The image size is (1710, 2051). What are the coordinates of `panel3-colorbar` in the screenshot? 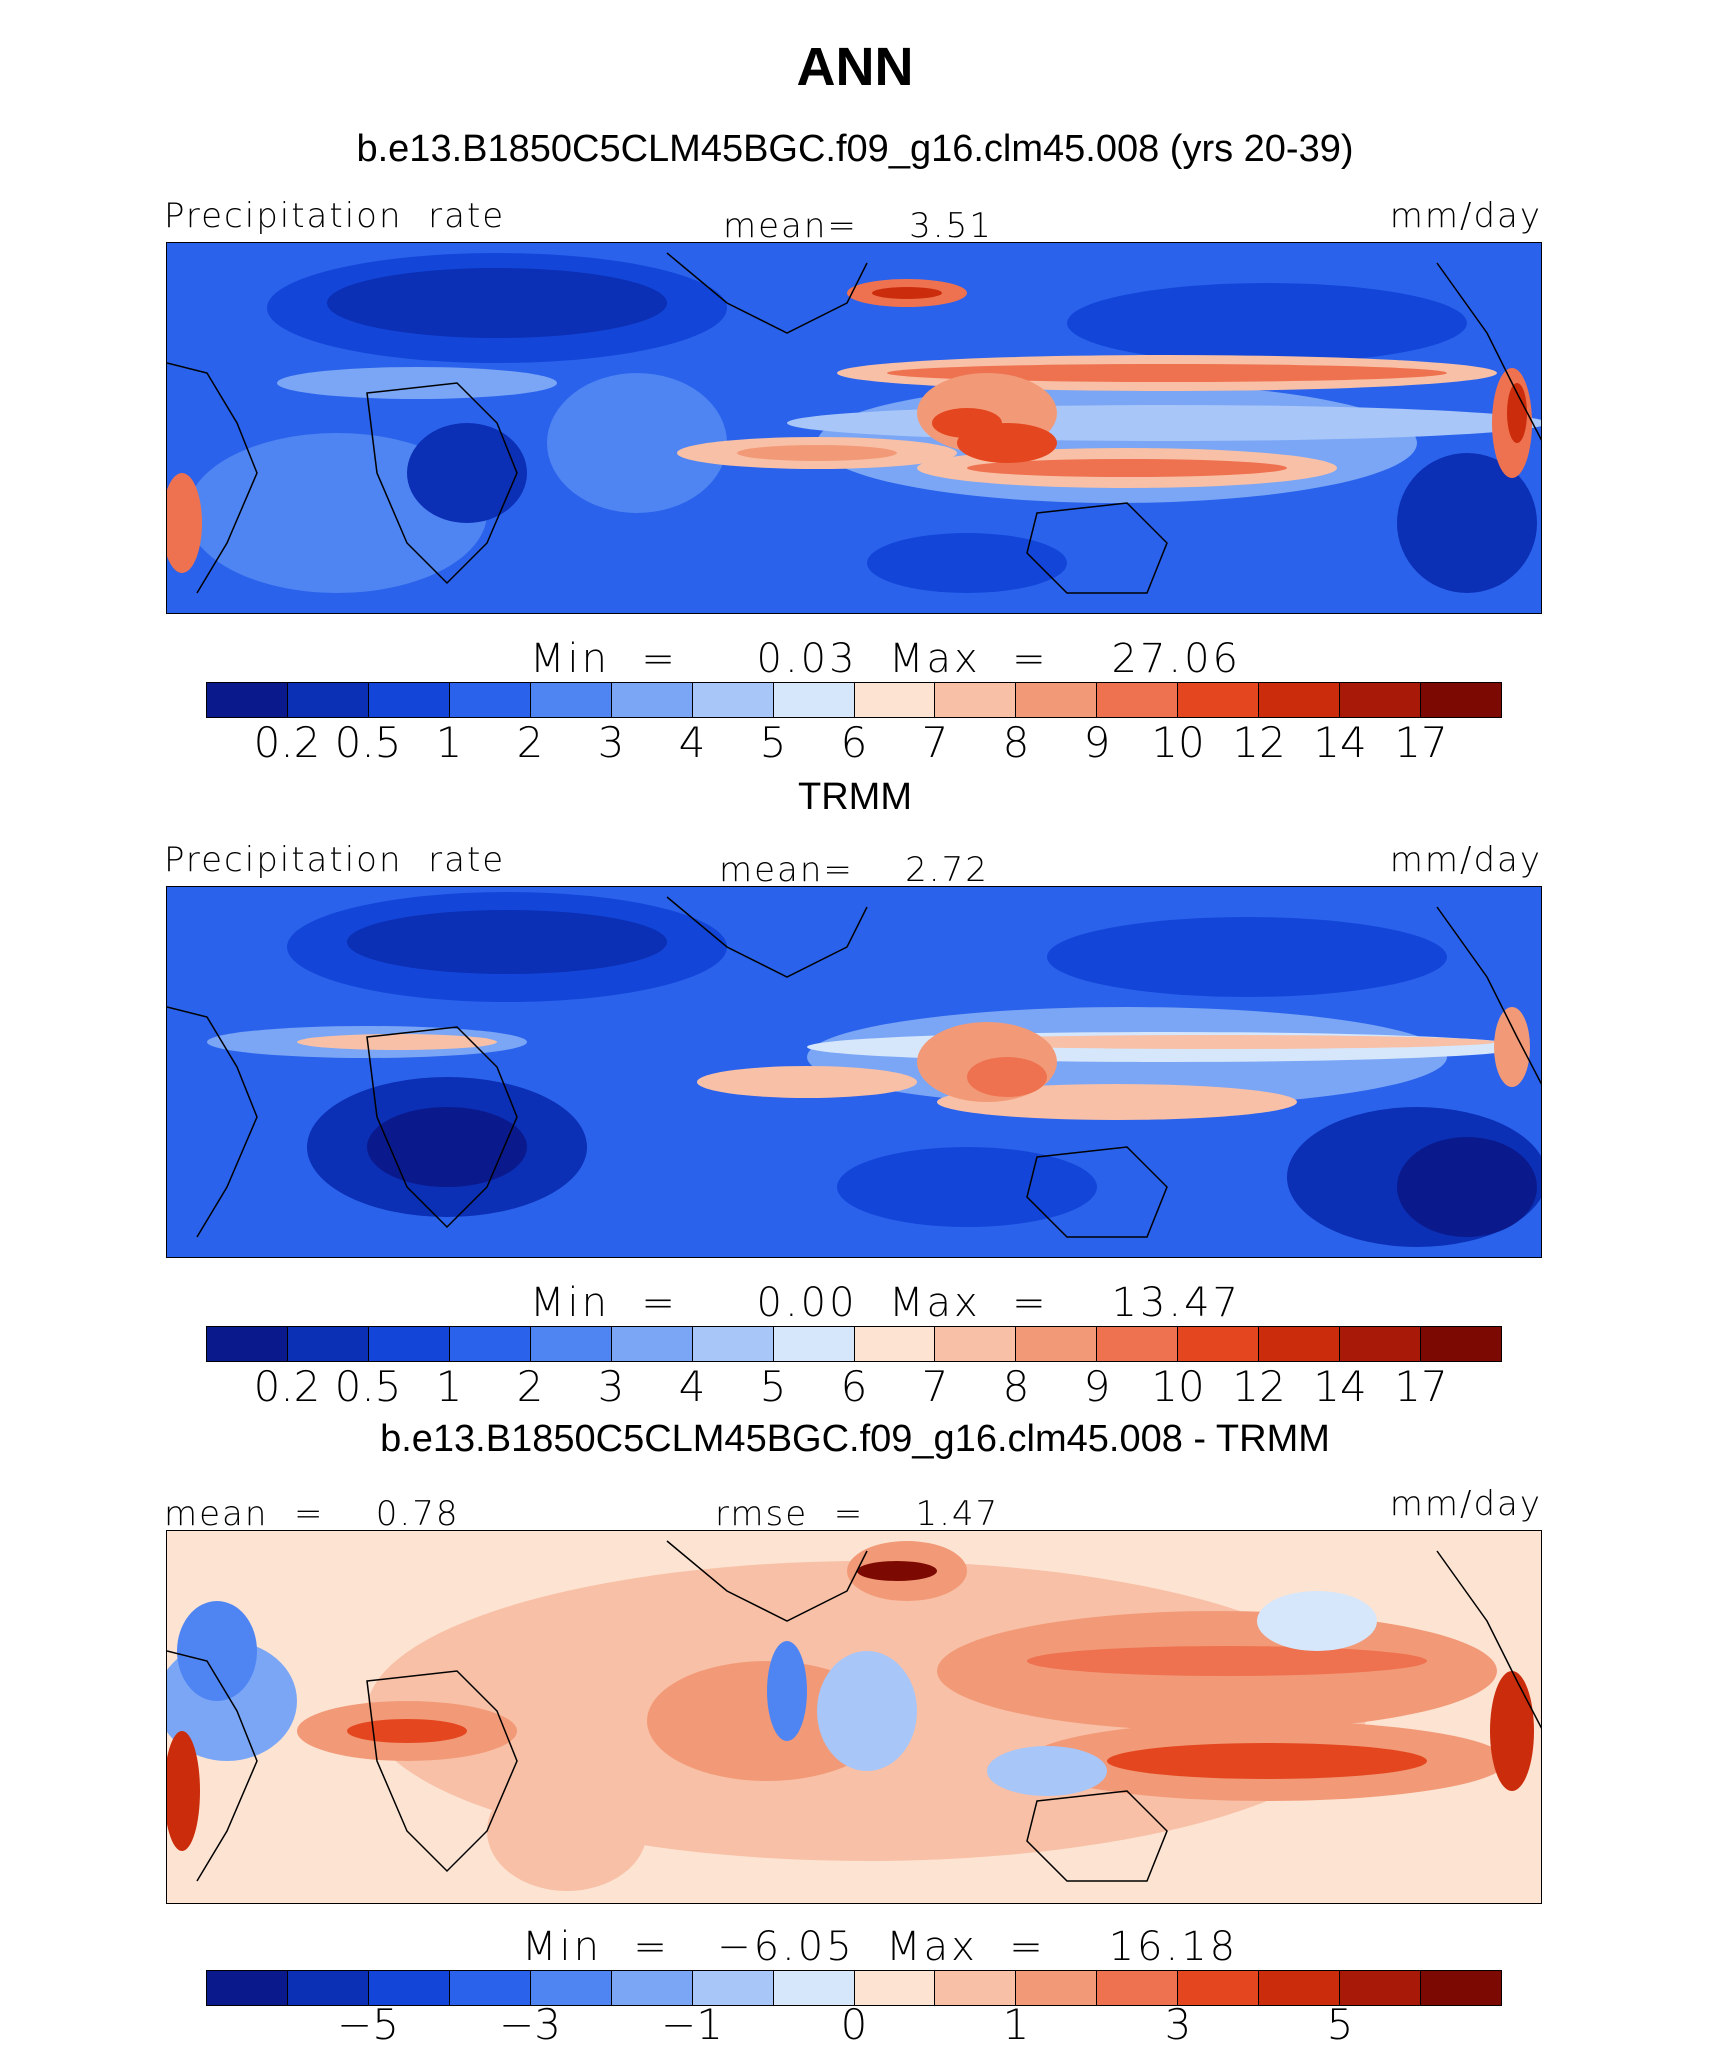 It's located at (854, 1988).